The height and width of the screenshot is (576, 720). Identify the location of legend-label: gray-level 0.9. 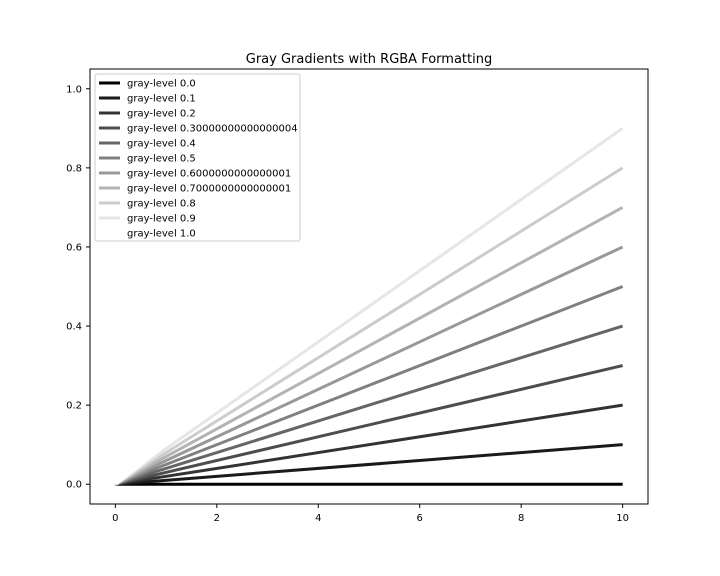
(161, 219).